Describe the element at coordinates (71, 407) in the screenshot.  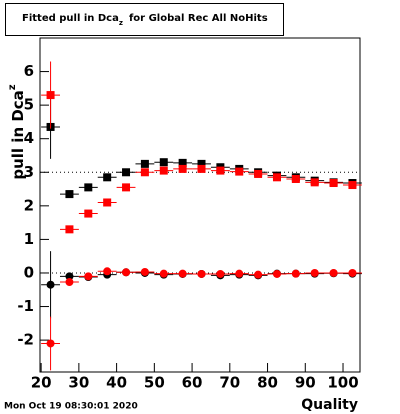
I see `footer-date: Mon Oct 19 08:30:01 2020` at that location.